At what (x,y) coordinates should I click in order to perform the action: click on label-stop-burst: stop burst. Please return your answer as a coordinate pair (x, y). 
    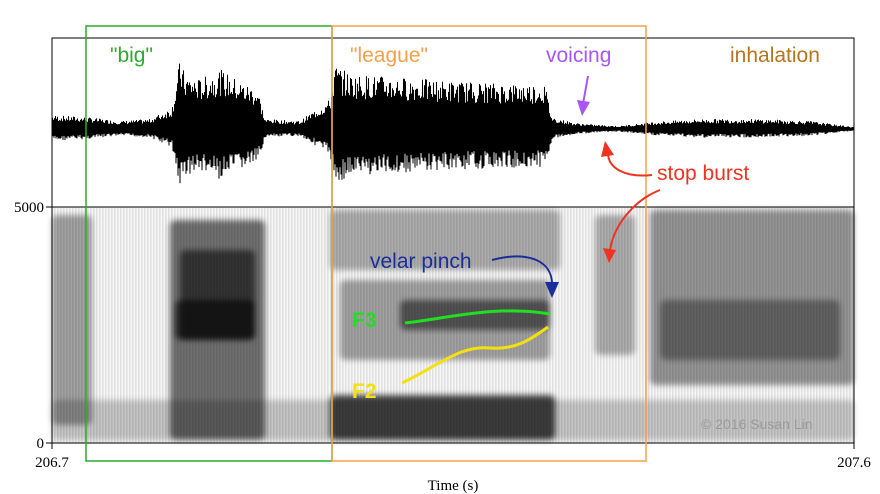
    Looking at the image, I should click on (703, 173).